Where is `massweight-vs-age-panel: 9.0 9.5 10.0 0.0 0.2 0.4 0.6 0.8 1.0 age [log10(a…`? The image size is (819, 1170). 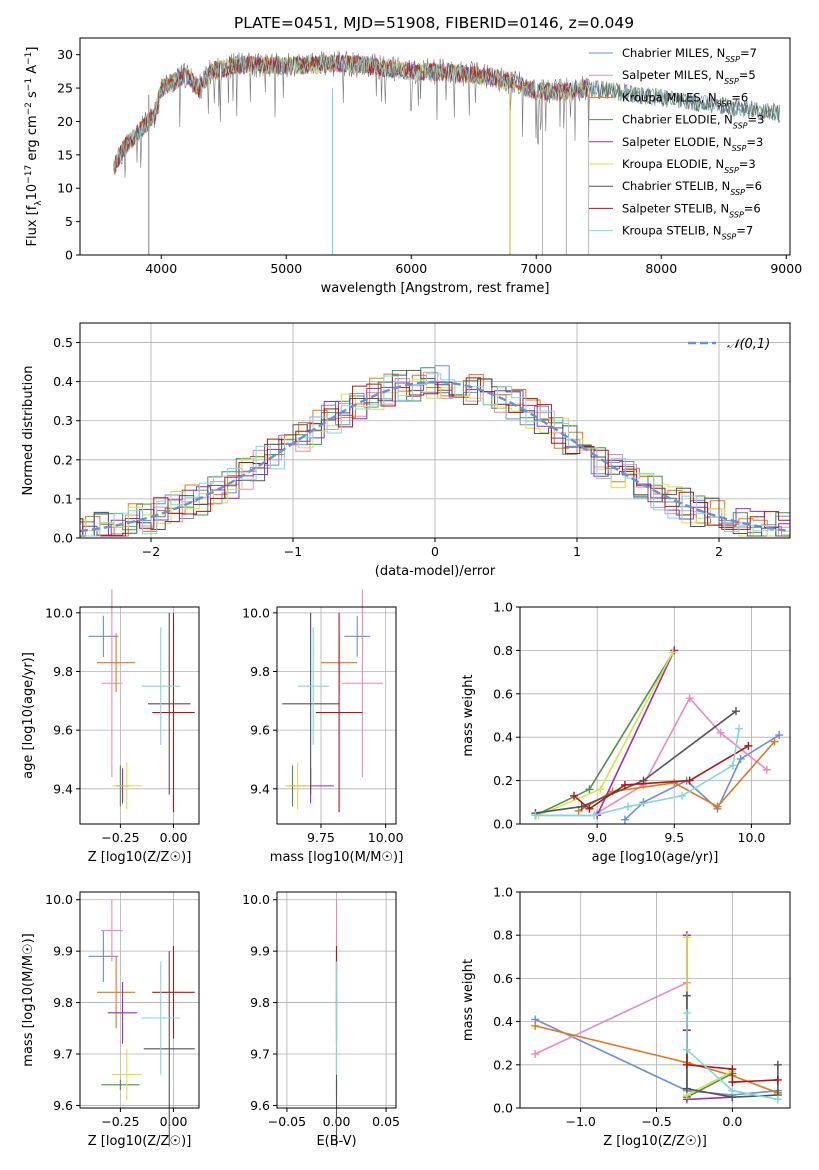
massweight-vs-age-panel: 9.0 9.5 10.0 0.0 0.2 0.4 0.6 0.8 1.0 age [log10(a… is located at coordinates (626, 732).